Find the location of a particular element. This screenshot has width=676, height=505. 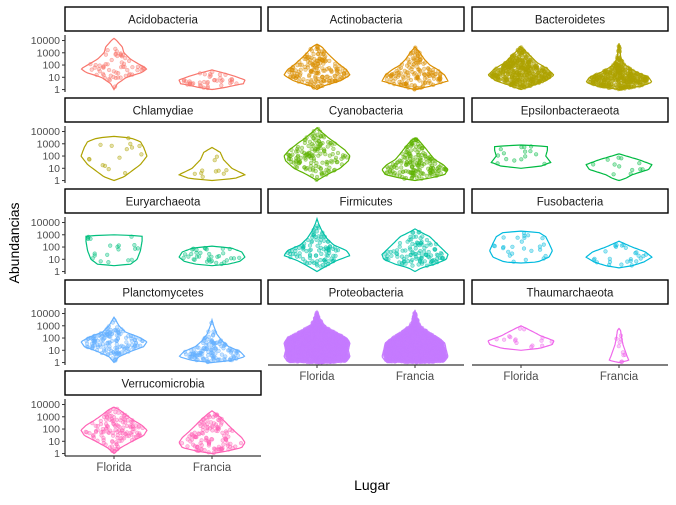

y-tick-label-chlamydiae: 10 is located at coordinates (54, 169).